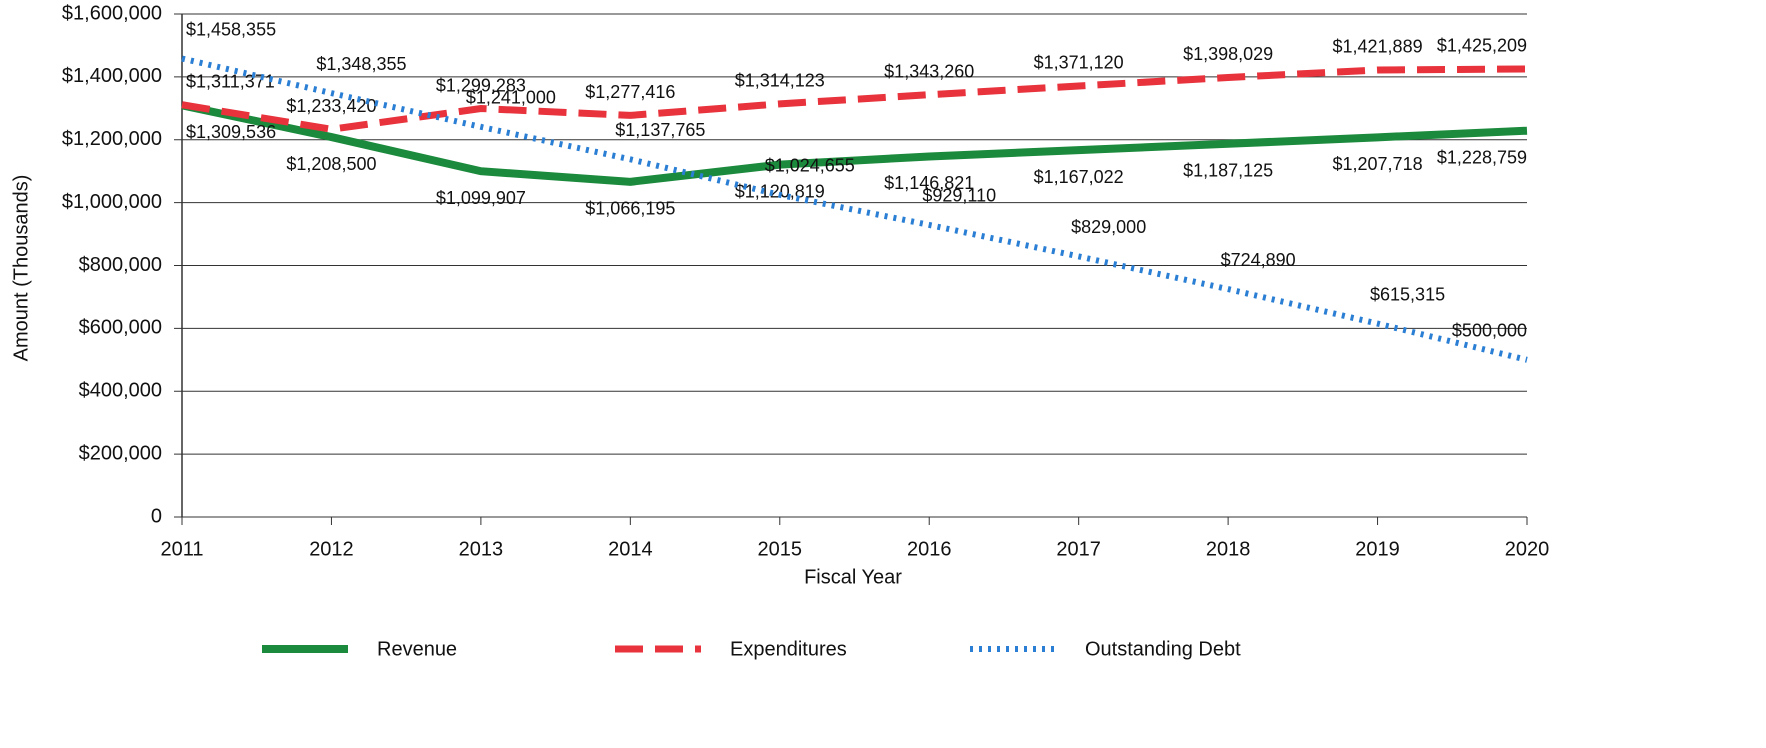 The image size is (1766, 748). I want to click on x-tick-label: 2014, so click(630, 549).